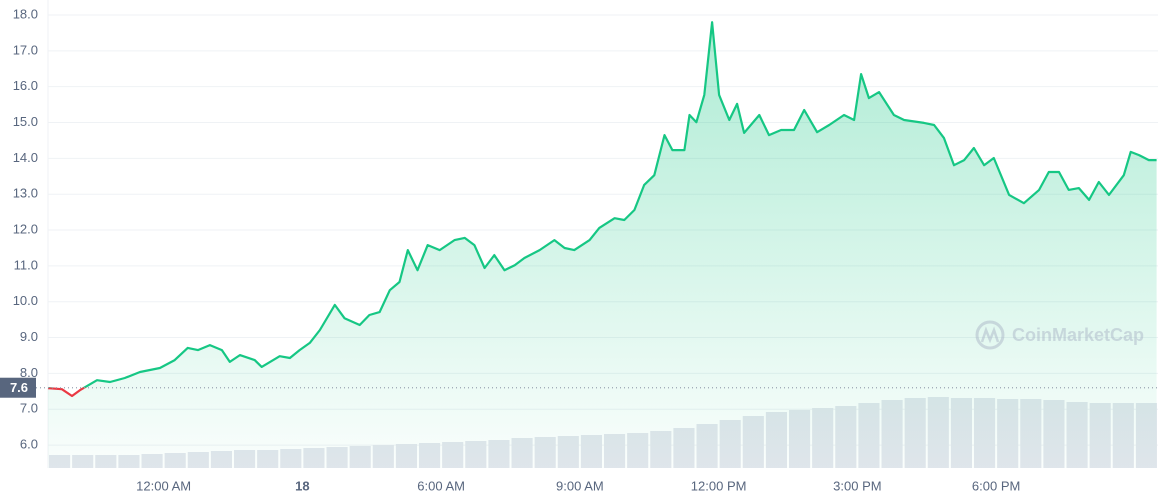 The height and width of the screenshot is (500, 1160). I want to click on y-tick-label: 15.0, so click(25, 121).